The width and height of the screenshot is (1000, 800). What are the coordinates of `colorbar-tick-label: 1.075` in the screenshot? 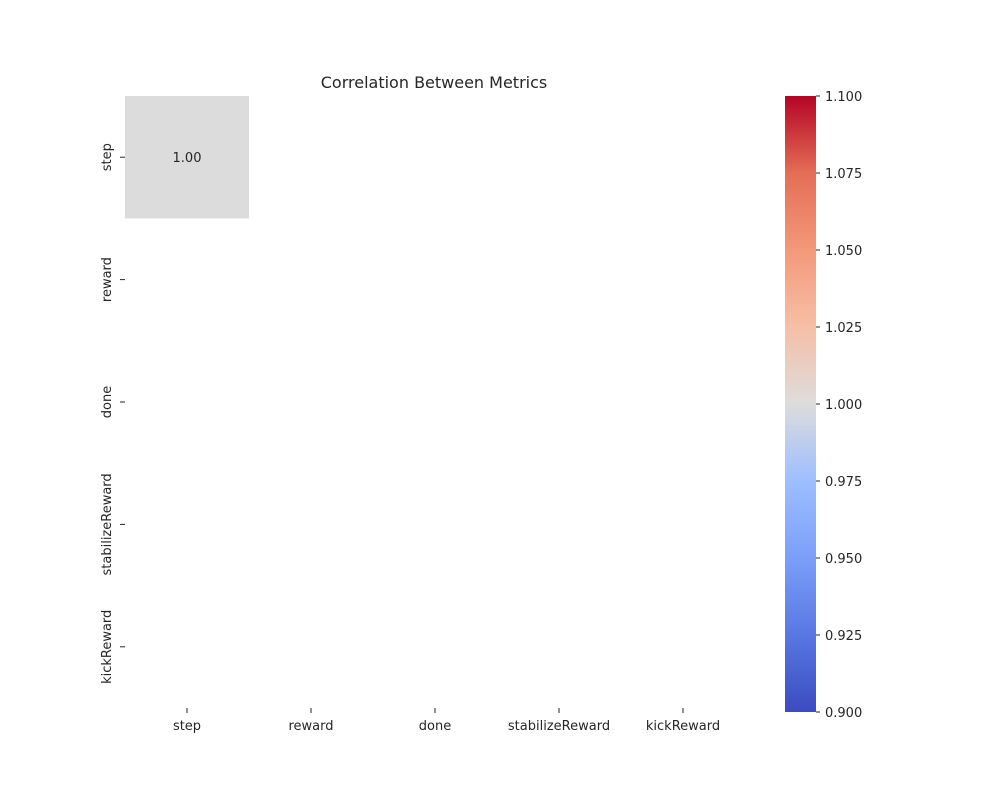 It's located at (843, 174).